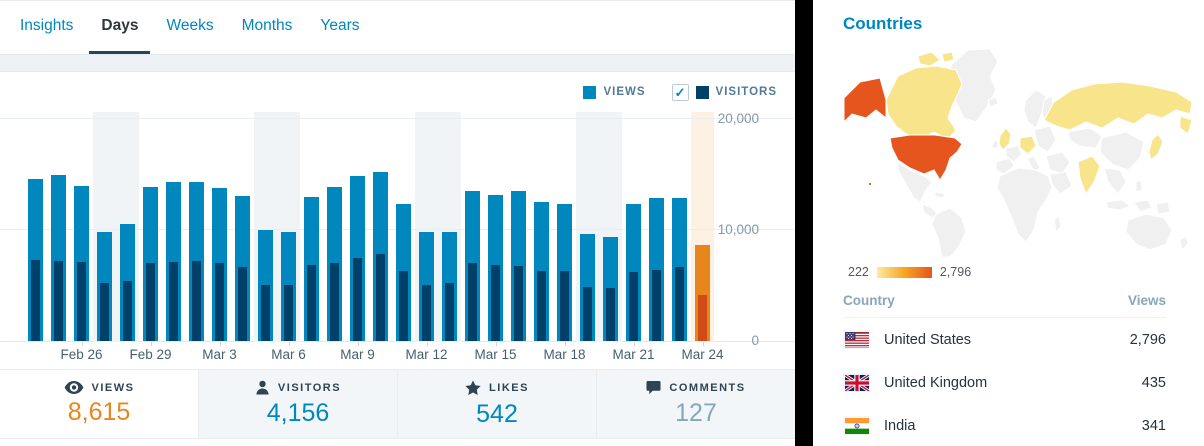 This screenshot has height=446, width=1204. I want to click on map-country-us, so click(926, 157).